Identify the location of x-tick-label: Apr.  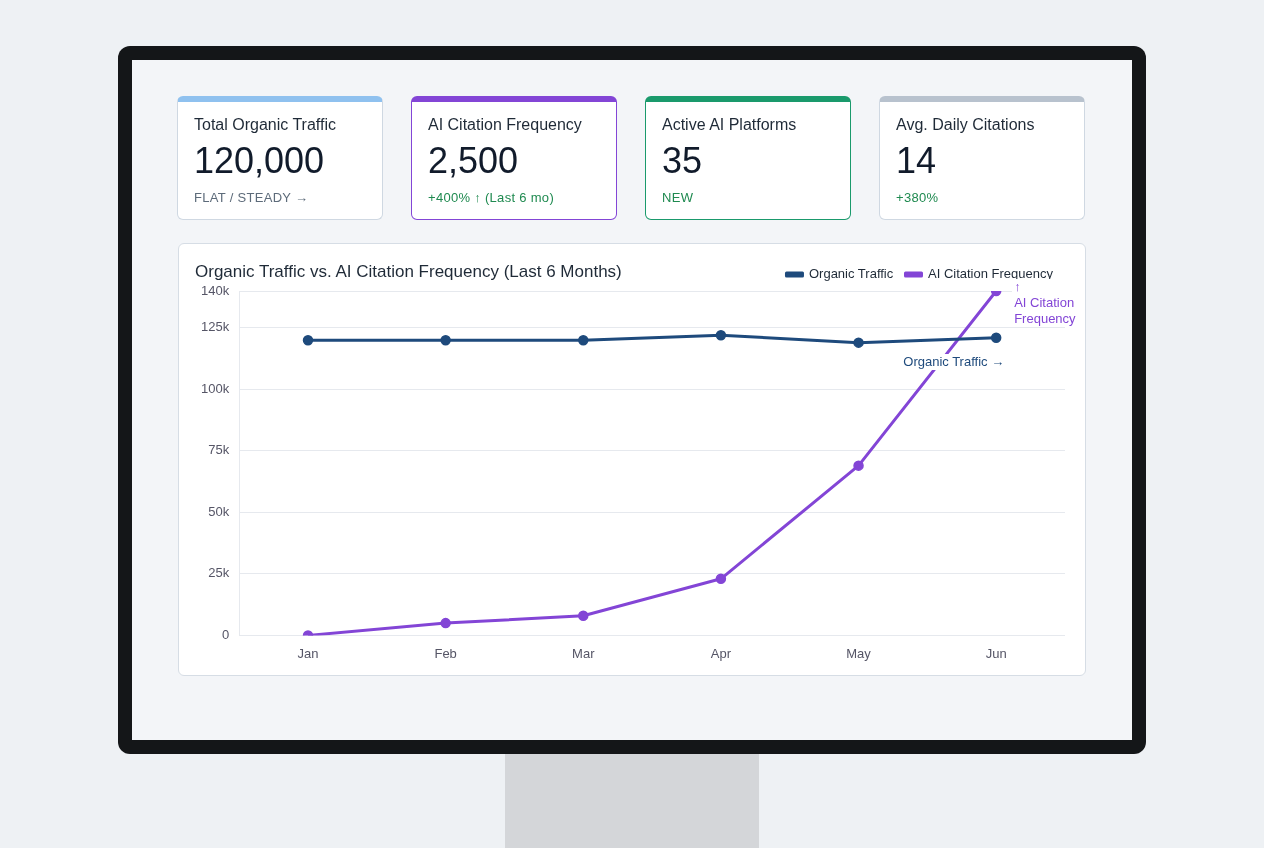
(721, 653).